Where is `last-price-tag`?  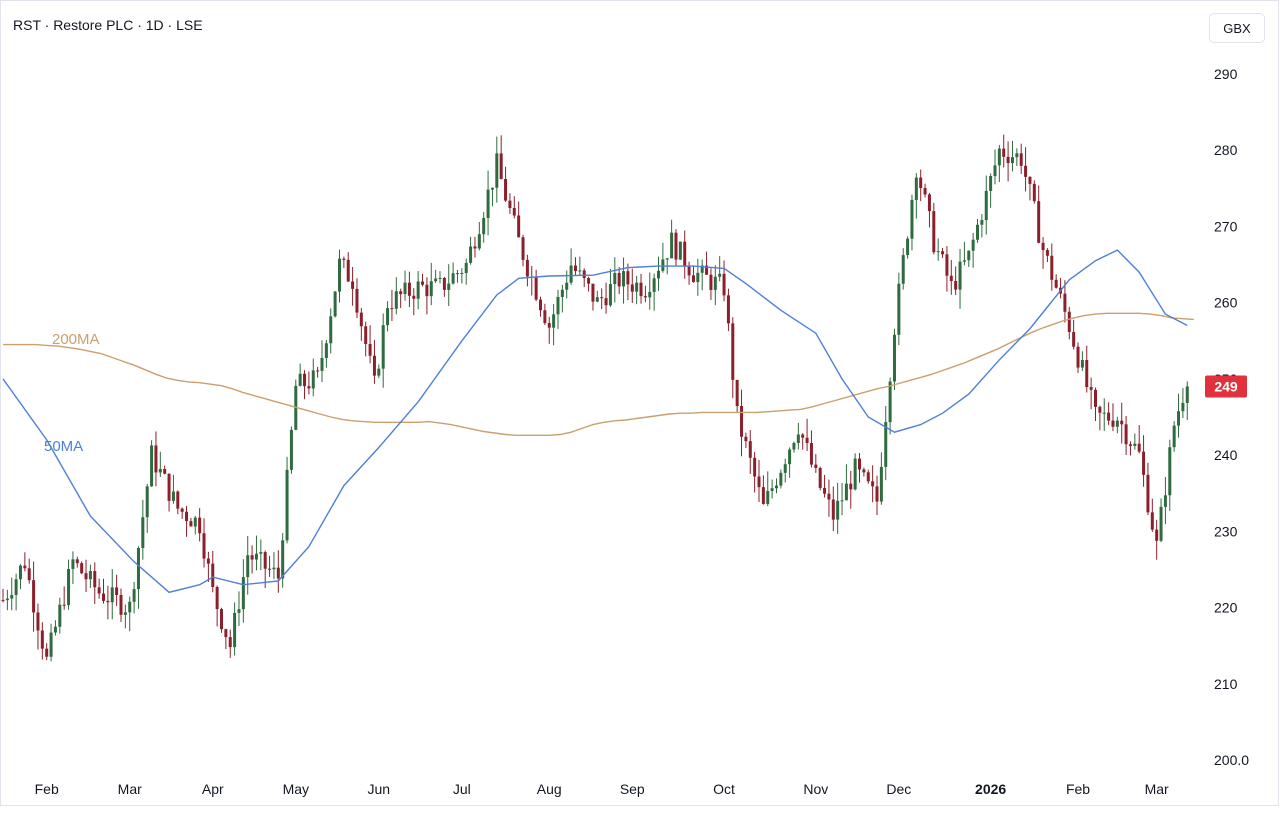
last-price-tag is located at coordinates (1226, 386).